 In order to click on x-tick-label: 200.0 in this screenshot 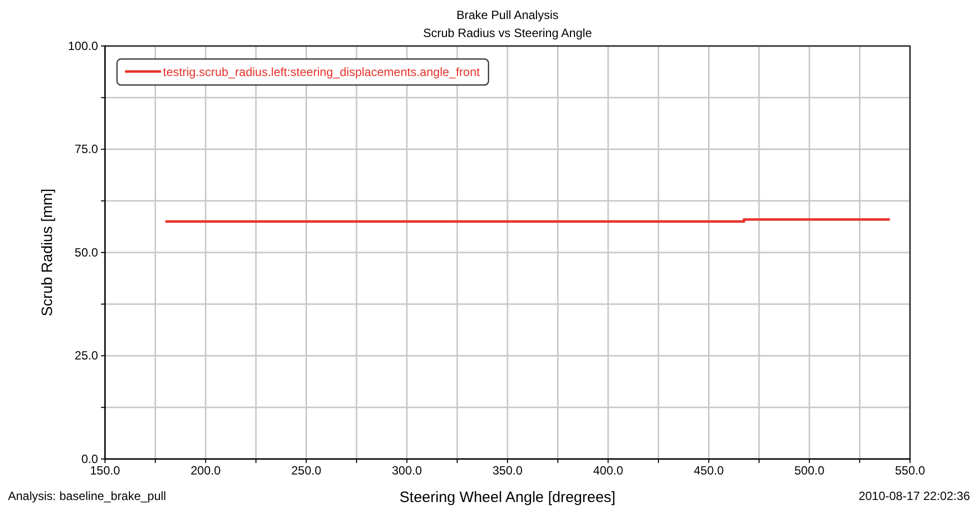, I will do `click(205, 471)`.